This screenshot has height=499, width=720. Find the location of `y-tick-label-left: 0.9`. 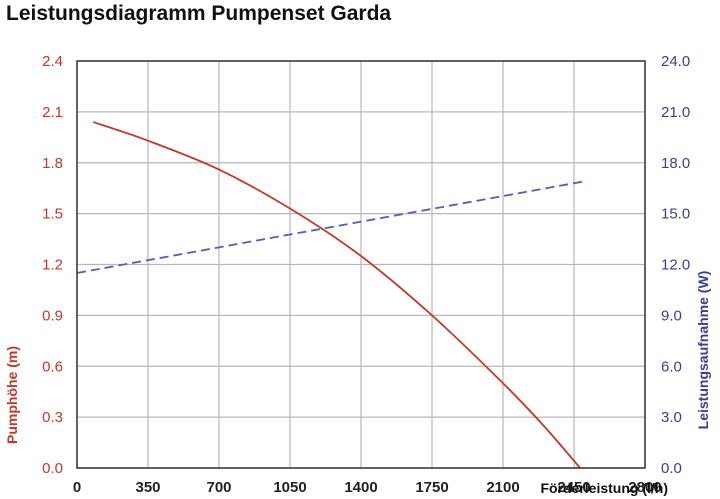

y-tick-label-left: 0.9 is located at coordinates (52, 315).